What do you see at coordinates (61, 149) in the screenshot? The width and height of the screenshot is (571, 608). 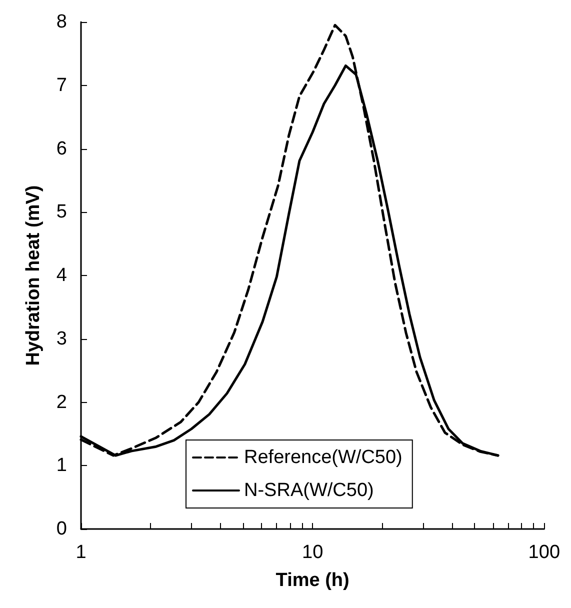 I see `y-tick-label: 6` at bounding box center [61, 149].